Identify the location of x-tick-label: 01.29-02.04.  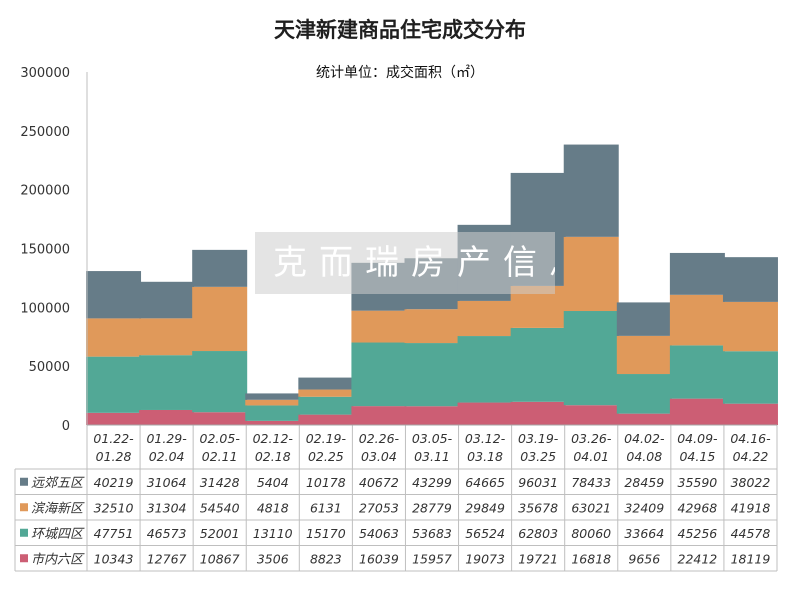
(166, 447).